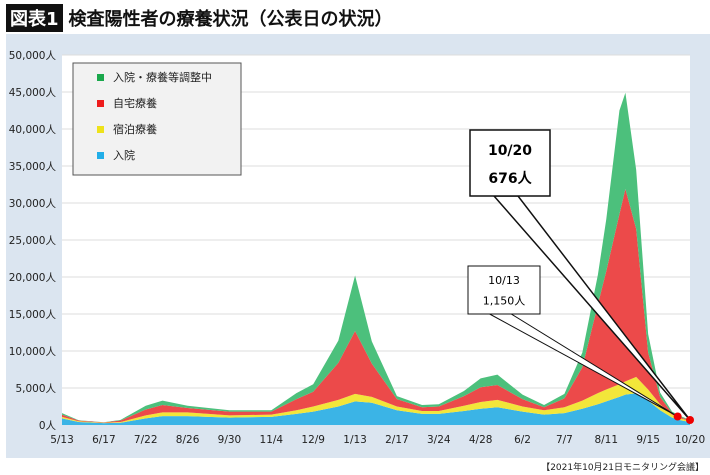 The image size is (710, 475). I want to click on x-tick-label: 2/17, so click(397, 440).